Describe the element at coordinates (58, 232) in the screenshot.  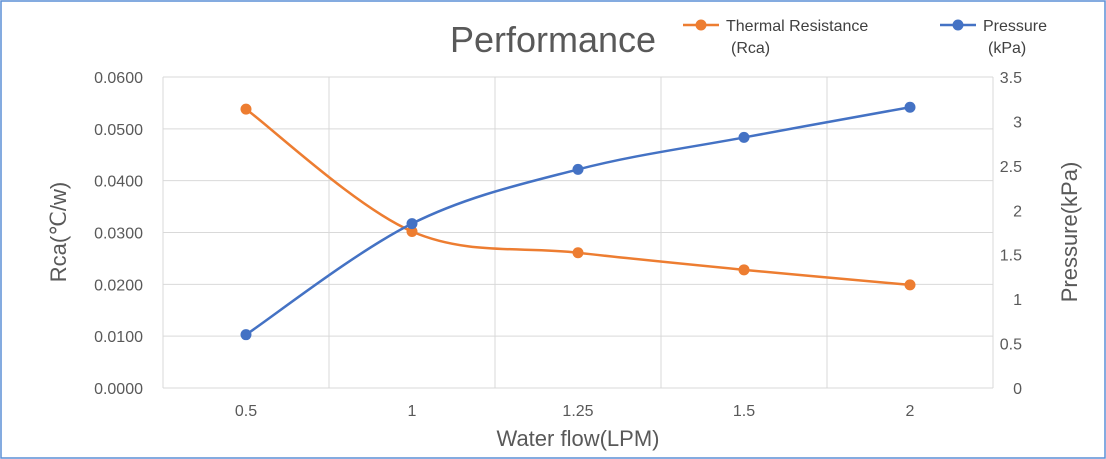
I see `y-axis-title: Rca(℃/w)` at that location.